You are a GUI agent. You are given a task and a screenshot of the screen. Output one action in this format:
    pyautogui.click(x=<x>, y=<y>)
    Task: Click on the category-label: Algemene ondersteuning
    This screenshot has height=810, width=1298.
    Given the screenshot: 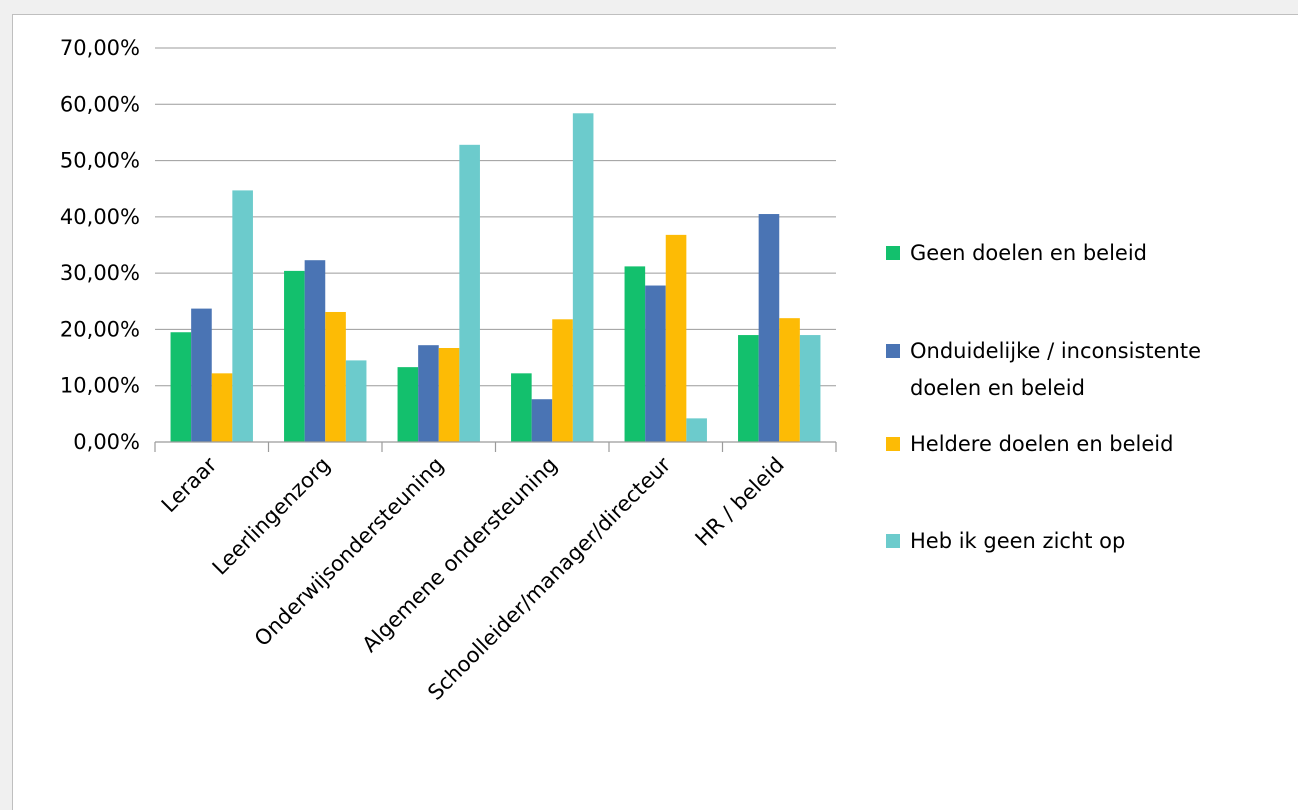 What is the action you would take?
    pyautogui.click(x=460, y=555)
    